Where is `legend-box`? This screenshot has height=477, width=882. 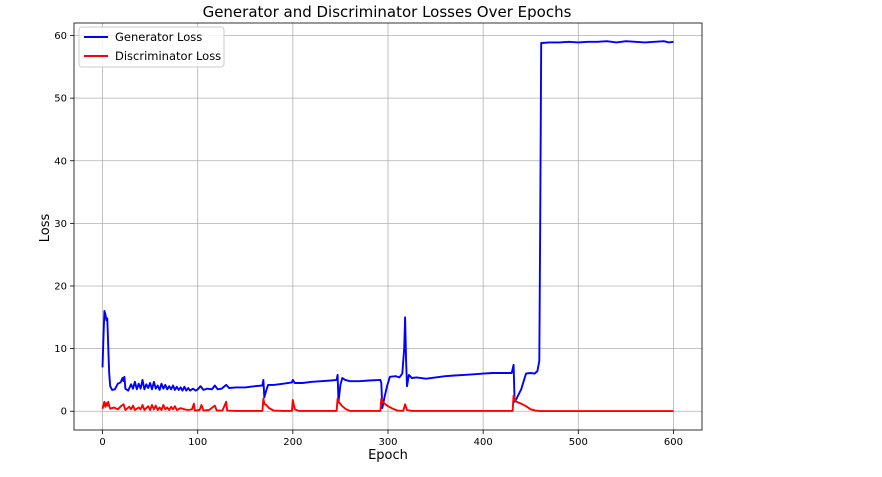 legend-box is located at coordinates (151, 47).